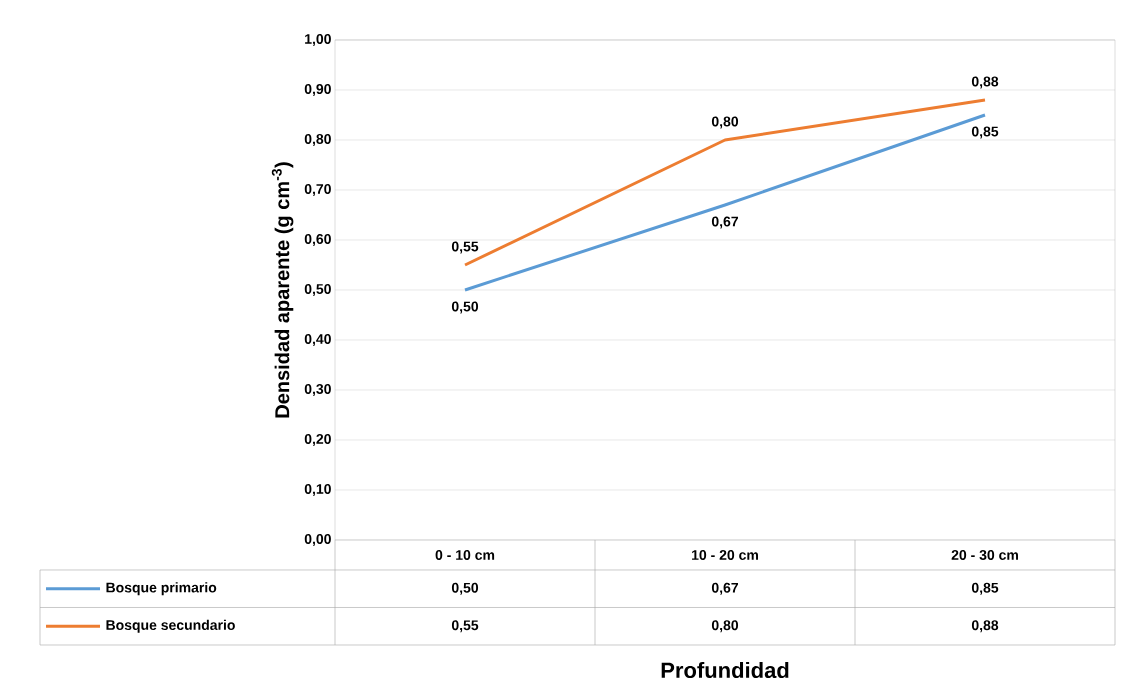 This screenshot has width=1131, height=684. What do you see at coordinates (985, 626) in the screenshot?
I see `data-label: 0,88` at bounding box center [985, 626].